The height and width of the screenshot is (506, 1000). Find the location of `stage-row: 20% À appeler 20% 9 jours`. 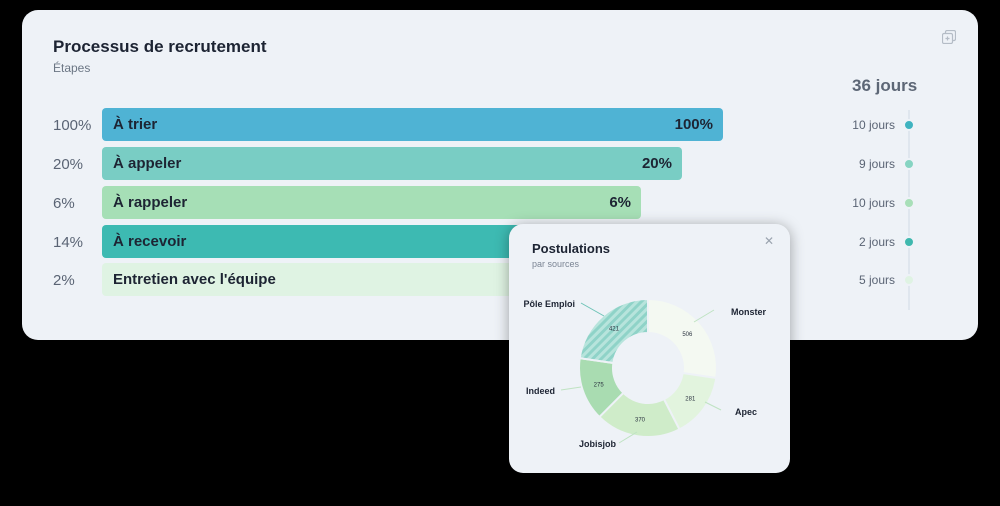

stage-row: 20% À appeler 20% 9 jours is located at coordinates (500, 164).